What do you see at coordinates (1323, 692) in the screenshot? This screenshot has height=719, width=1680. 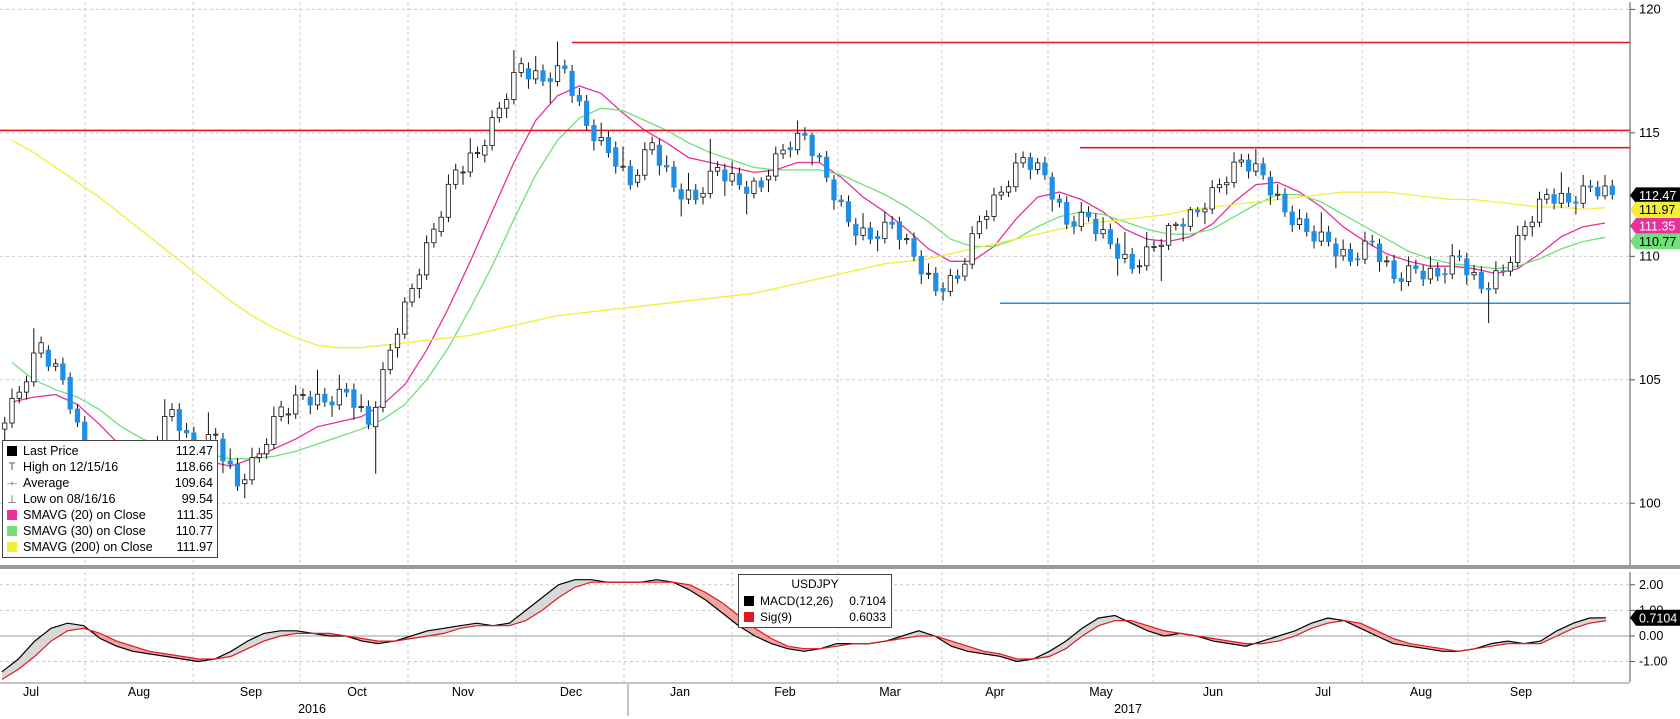 I see `month-label: Jul` at bounding box center [1323, 692].